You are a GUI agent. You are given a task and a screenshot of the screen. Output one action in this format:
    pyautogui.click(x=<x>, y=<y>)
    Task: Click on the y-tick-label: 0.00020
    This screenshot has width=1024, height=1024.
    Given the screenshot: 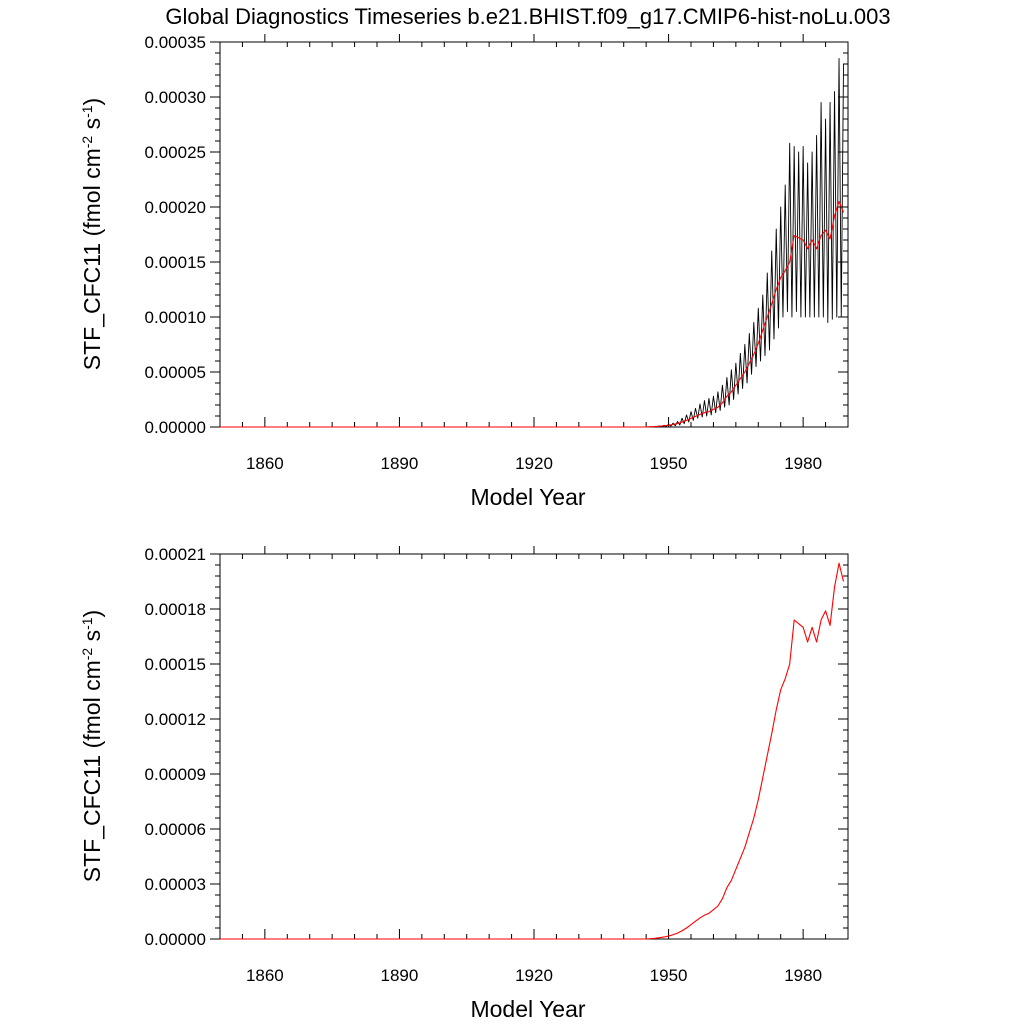 What is the action you would take?
    pyautogui.click(x=175, y=207)
    